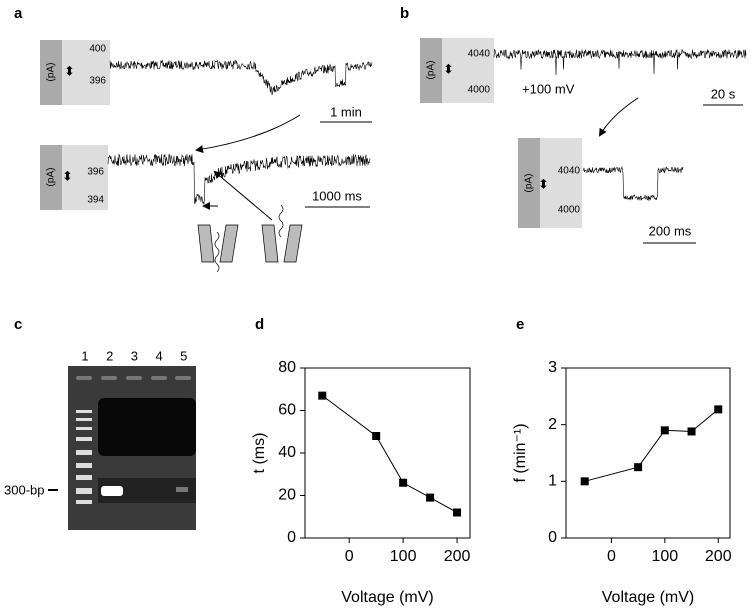  What do you see at coordinates (259, 324) in the screenshot?
I see `panel-label: d` at bounding box center [259, 324].